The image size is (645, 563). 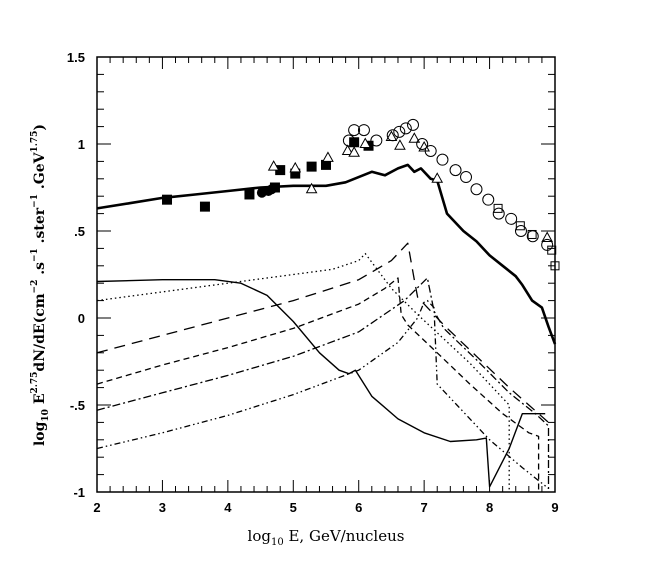 I want to click on y-title-gev: .GeV, so click(x=40, y=172).